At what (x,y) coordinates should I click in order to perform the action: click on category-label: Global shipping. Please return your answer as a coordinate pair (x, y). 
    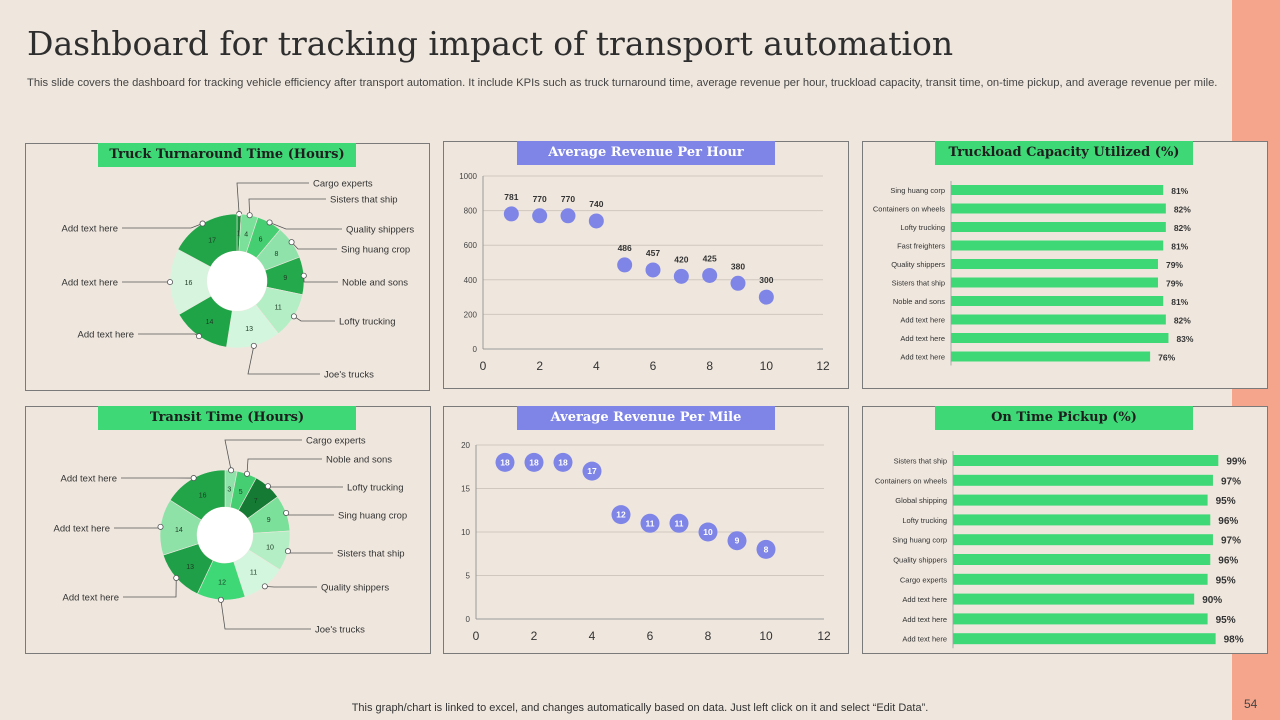
    Looking at the image, I should click on (921, 500).